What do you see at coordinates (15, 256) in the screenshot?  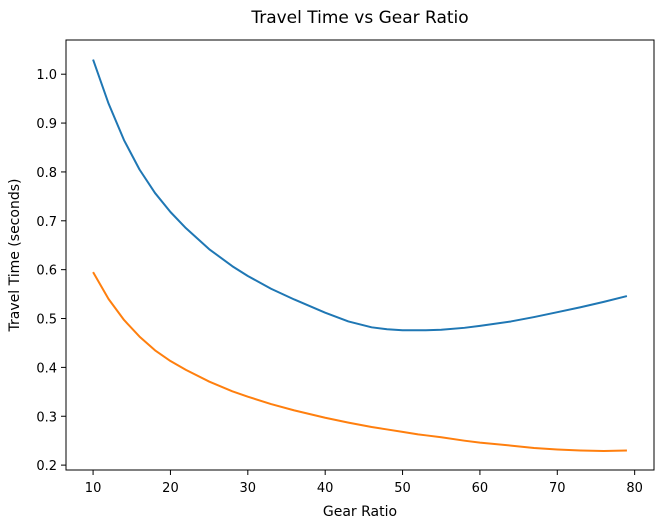 I see `y-axis-label: Travel Time (seconds)` at bounding box center [15, 256].